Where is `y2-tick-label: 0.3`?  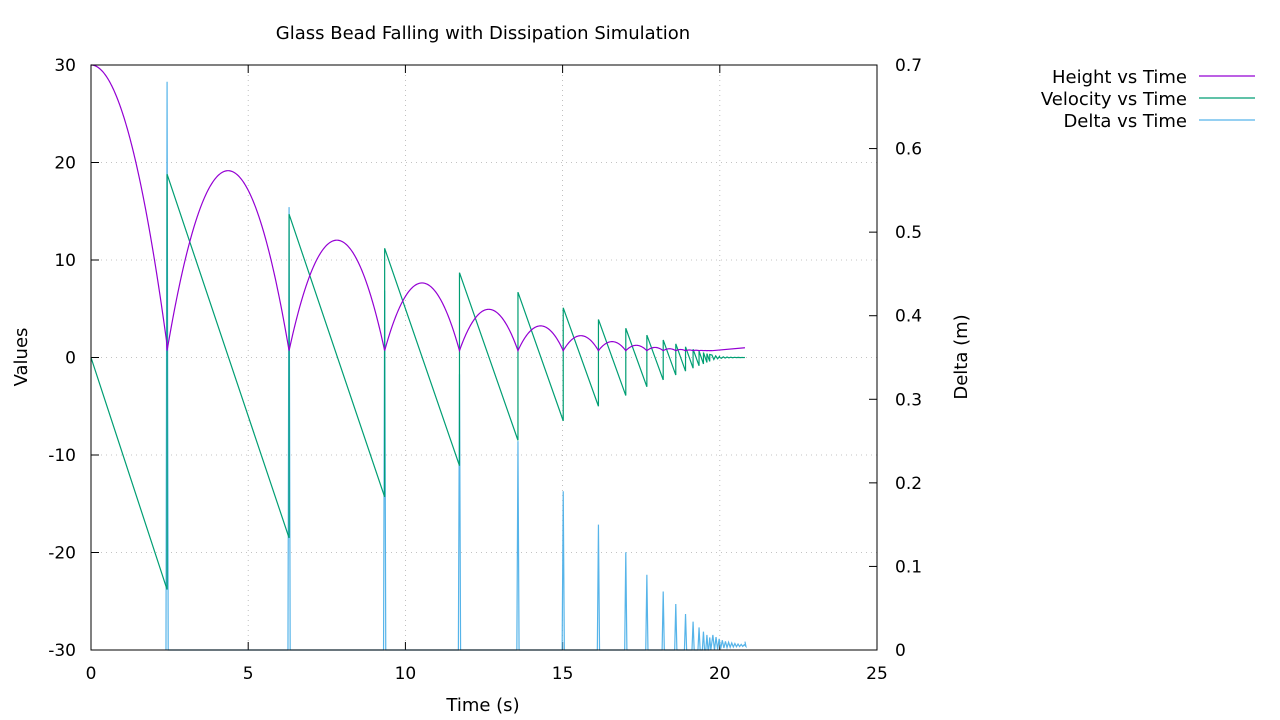
y2-tick-label: 0.3 is located at coordinates (908, 400).